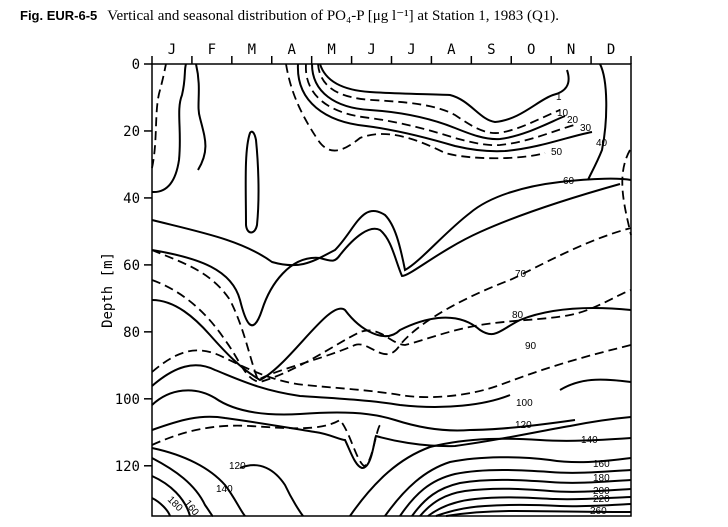 Image resolution: width=728 pixels, height=527 pixels. Describe the element at coordinates (601, 491) in the screenshot. I see `contour-label: 200` at that location.